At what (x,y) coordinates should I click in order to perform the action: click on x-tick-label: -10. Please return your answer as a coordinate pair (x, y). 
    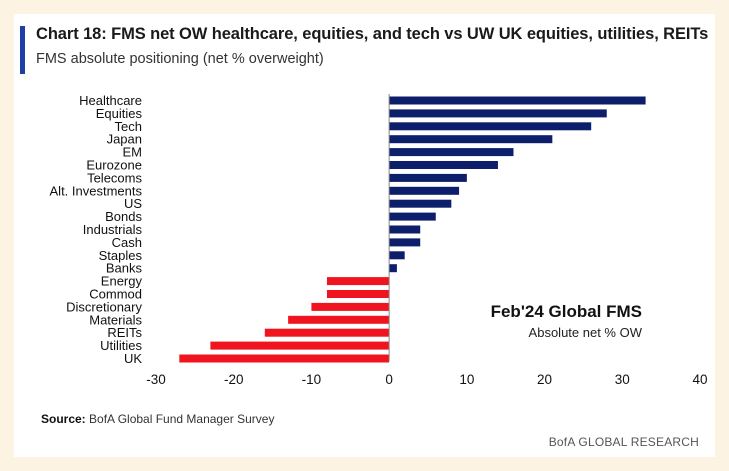
    Looking at the image, I should click on (312, 379).